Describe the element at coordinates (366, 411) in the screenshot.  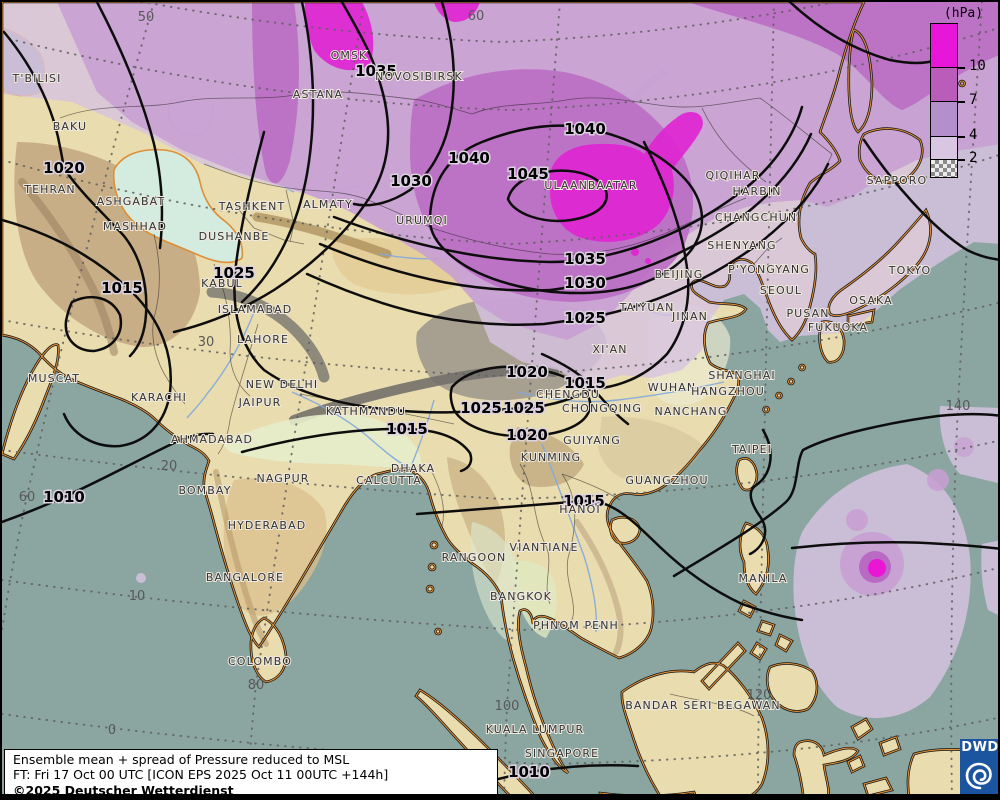
I see `city-label: KATHMANDU` at that location.